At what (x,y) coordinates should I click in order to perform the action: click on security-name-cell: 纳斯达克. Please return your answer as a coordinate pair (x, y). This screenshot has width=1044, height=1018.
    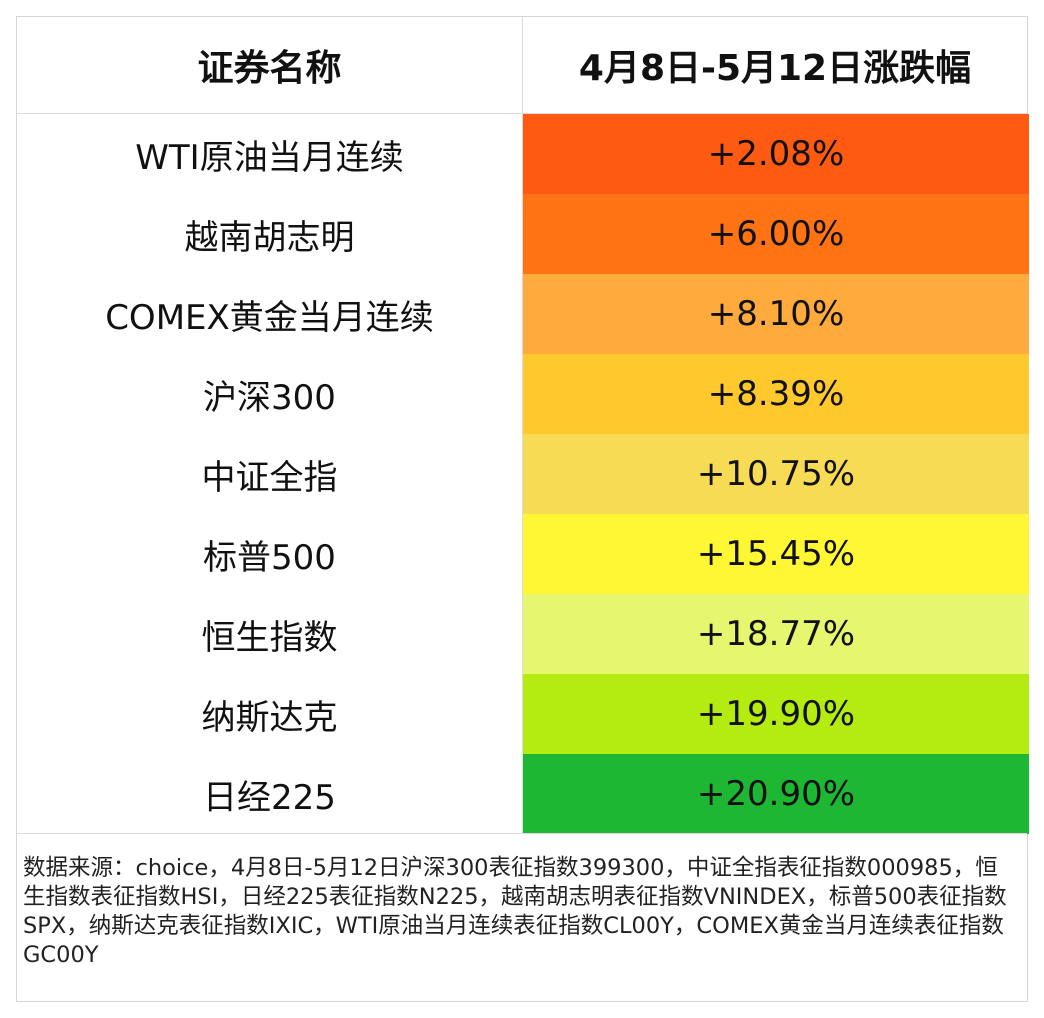
    Looking at the image, I should click on (270, 714).